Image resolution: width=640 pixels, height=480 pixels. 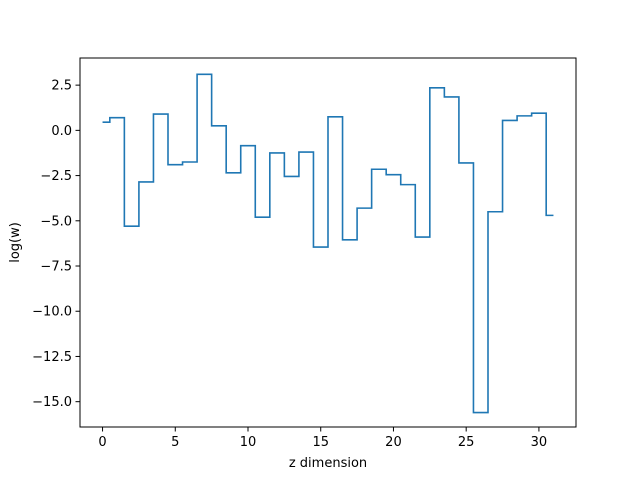 What do you see at coordinates (52, 357) in the screenshot?
I see `y-tick-label: −12.5` at bounding box center [52, 357].